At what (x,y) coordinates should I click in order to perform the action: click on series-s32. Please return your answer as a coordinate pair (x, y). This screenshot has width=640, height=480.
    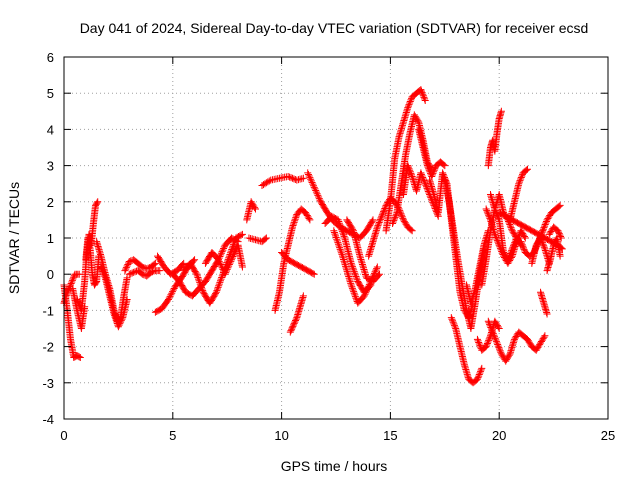
    Looking at the image, I should click on (466, 350).